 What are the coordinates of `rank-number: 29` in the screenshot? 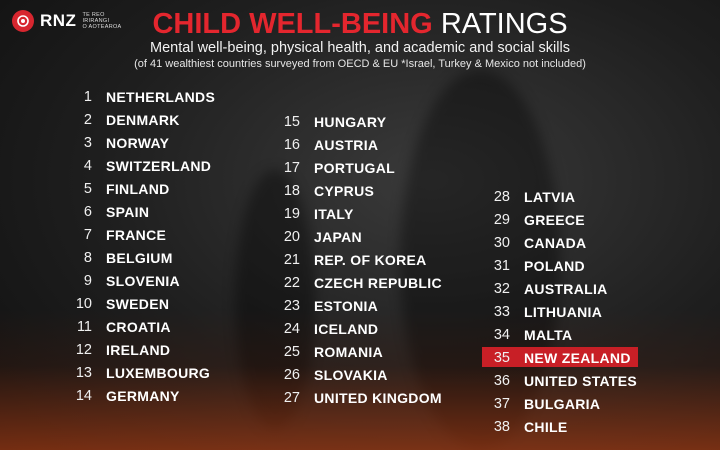 It's located at (501, 219).